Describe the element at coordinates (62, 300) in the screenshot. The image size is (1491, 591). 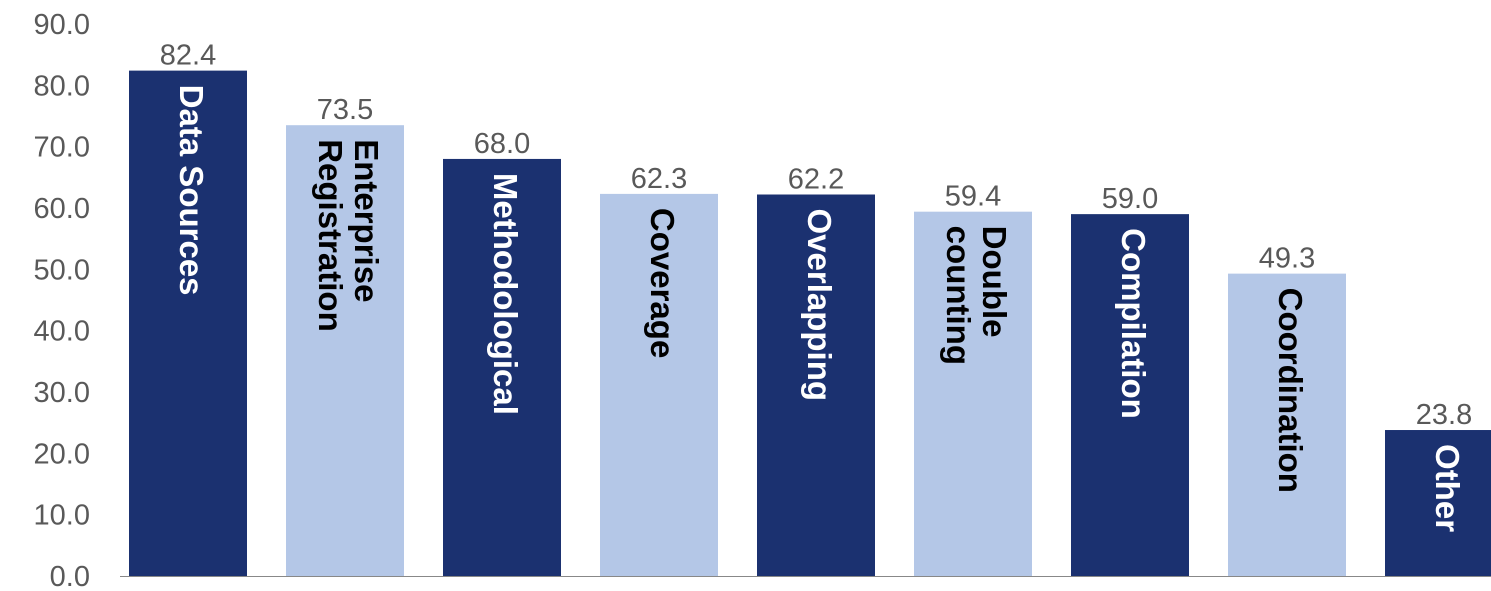
I see `y-axis: 0.0 10.0 20.0 30.0 40.0 50.0 60.0 70.0 80.0 90.0` at that location.